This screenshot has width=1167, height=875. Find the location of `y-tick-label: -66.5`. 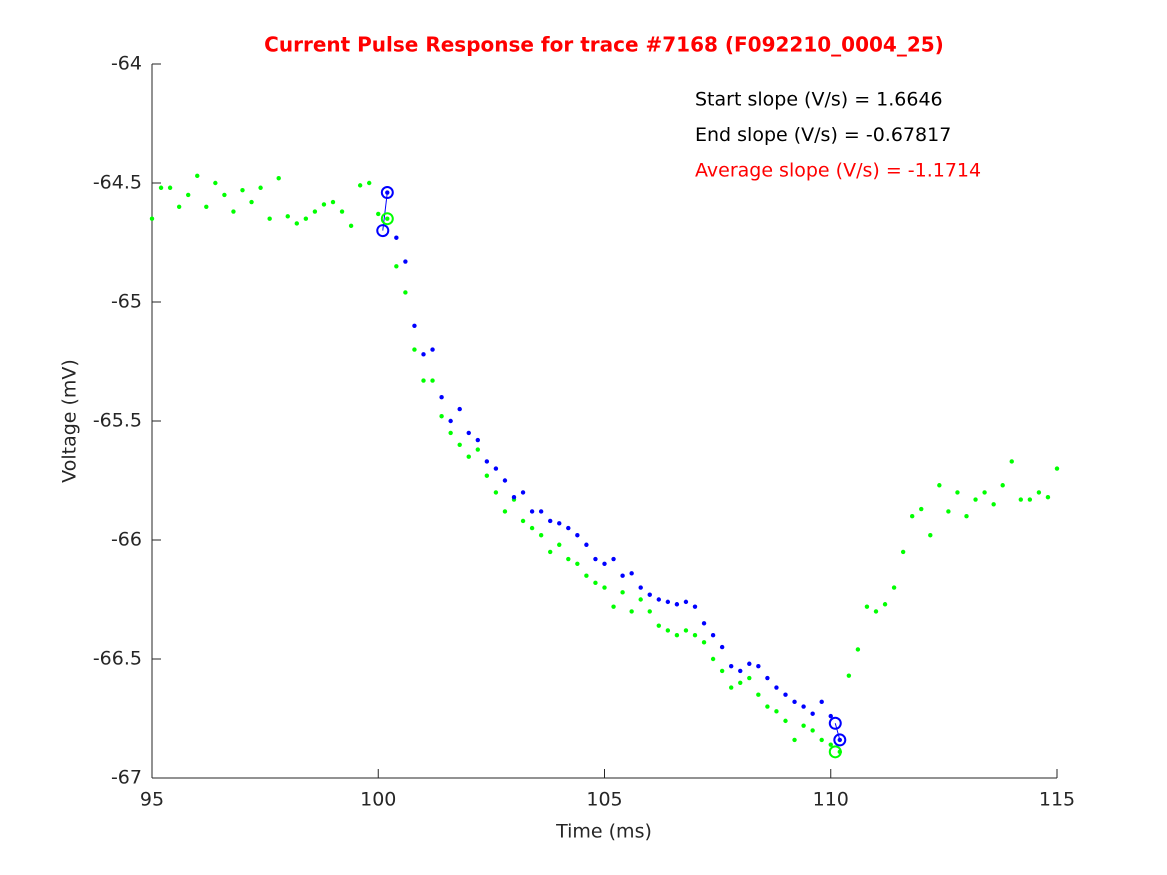

y-tick-label: -66.5 is located at coordinates (117, 659).